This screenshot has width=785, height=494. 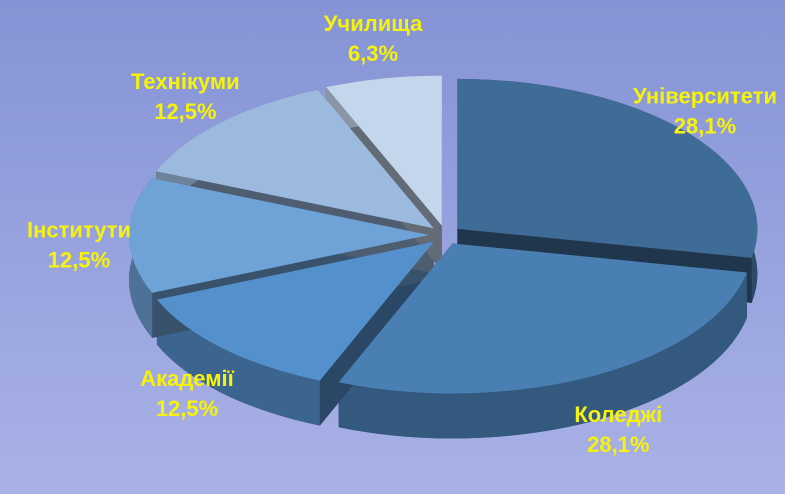 What do you see at coordinates (187, 378) in the screenshot?
I see `slice-label: Академії` at bounding box center [187, 378].